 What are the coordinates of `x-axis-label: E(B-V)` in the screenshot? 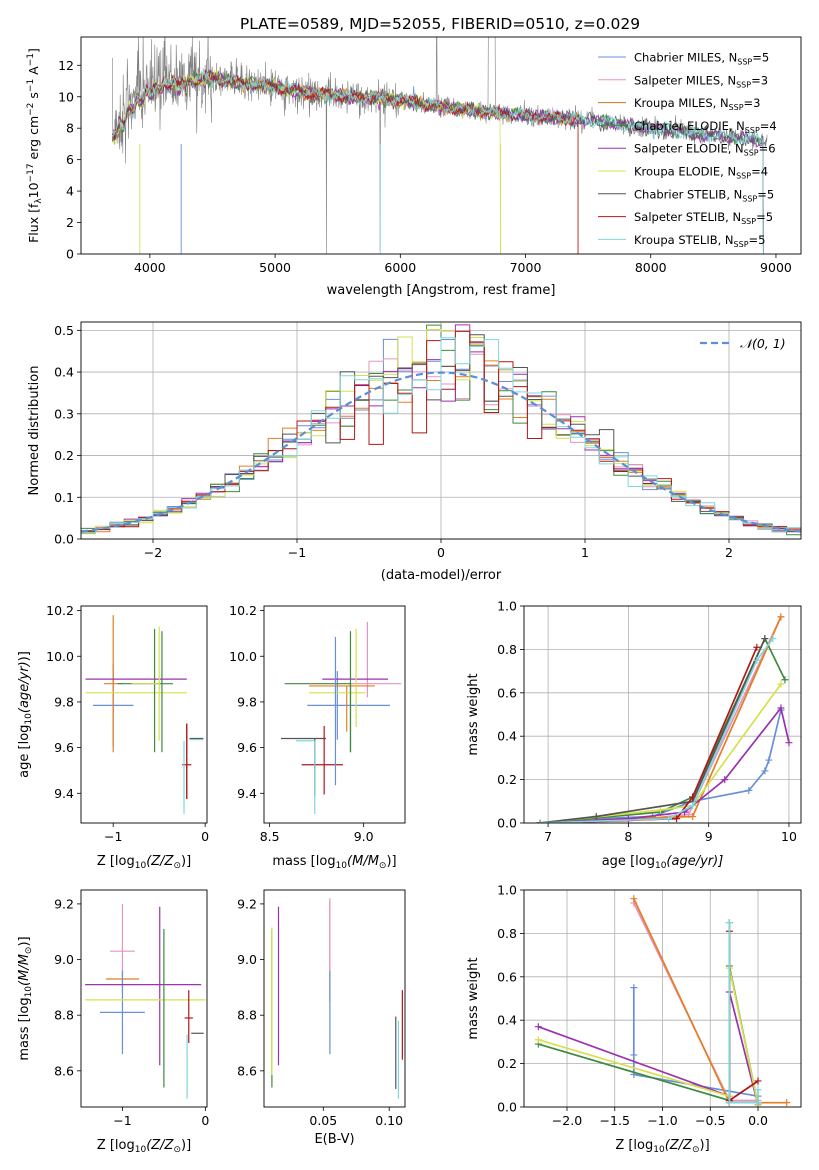 It's located at (334, 1139).